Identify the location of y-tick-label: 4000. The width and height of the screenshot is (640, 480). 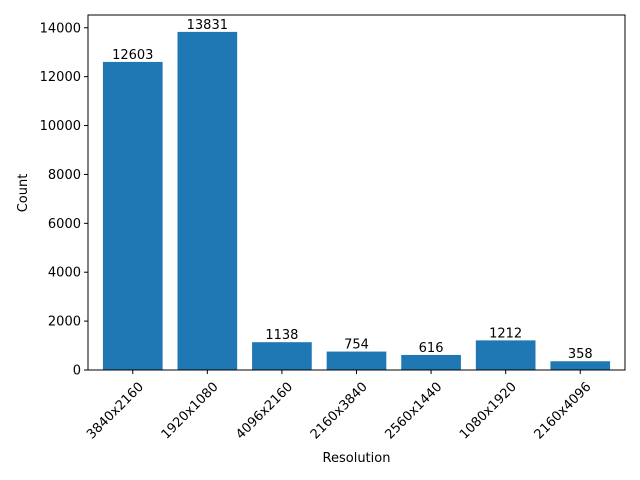
(64, 273).